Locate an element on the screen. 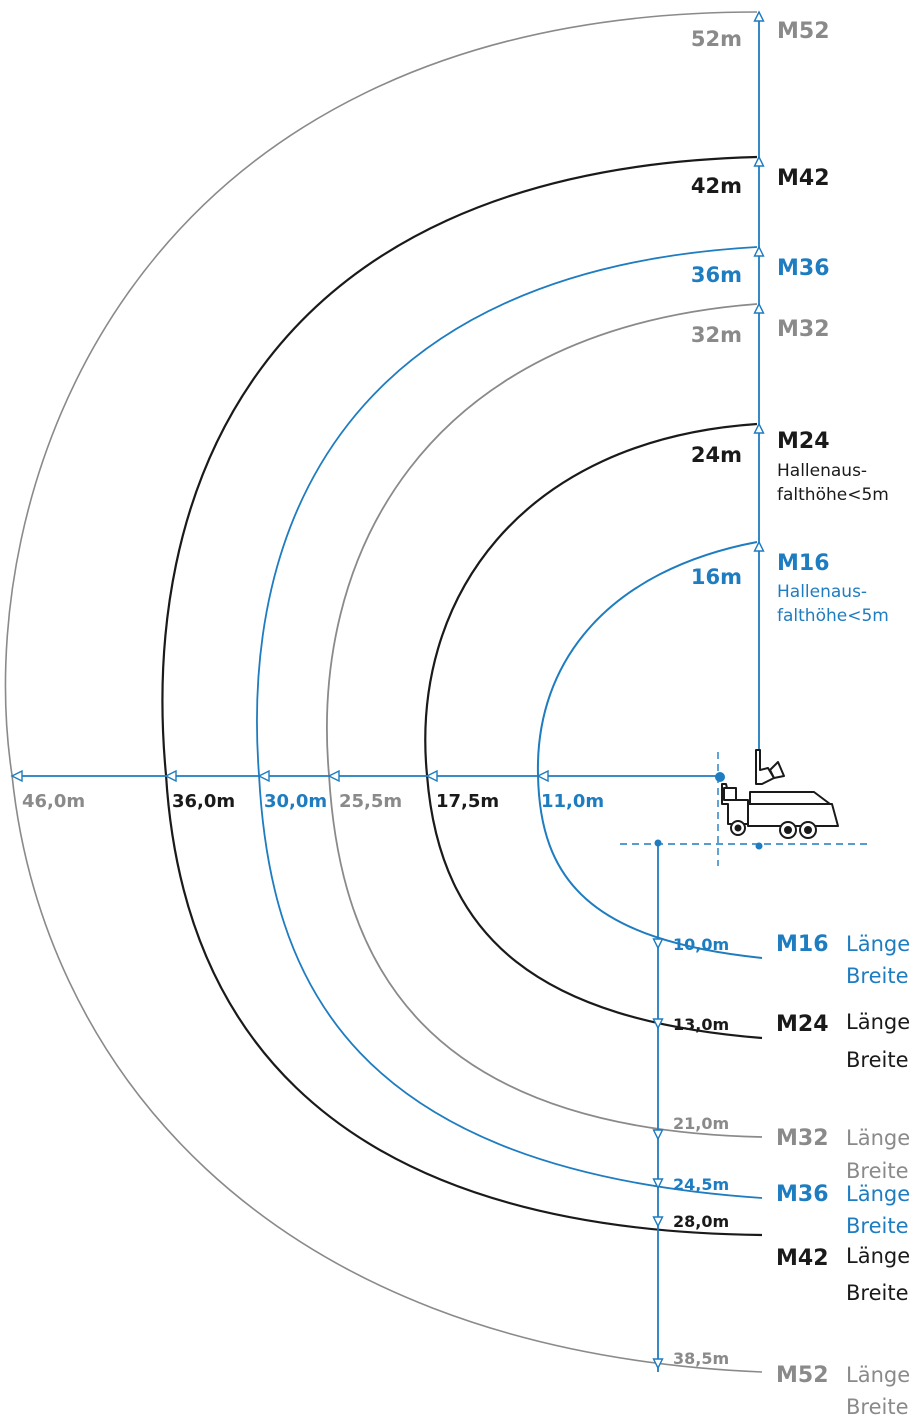  depth-arrow-m36 is located at coordinates (658, 1184).